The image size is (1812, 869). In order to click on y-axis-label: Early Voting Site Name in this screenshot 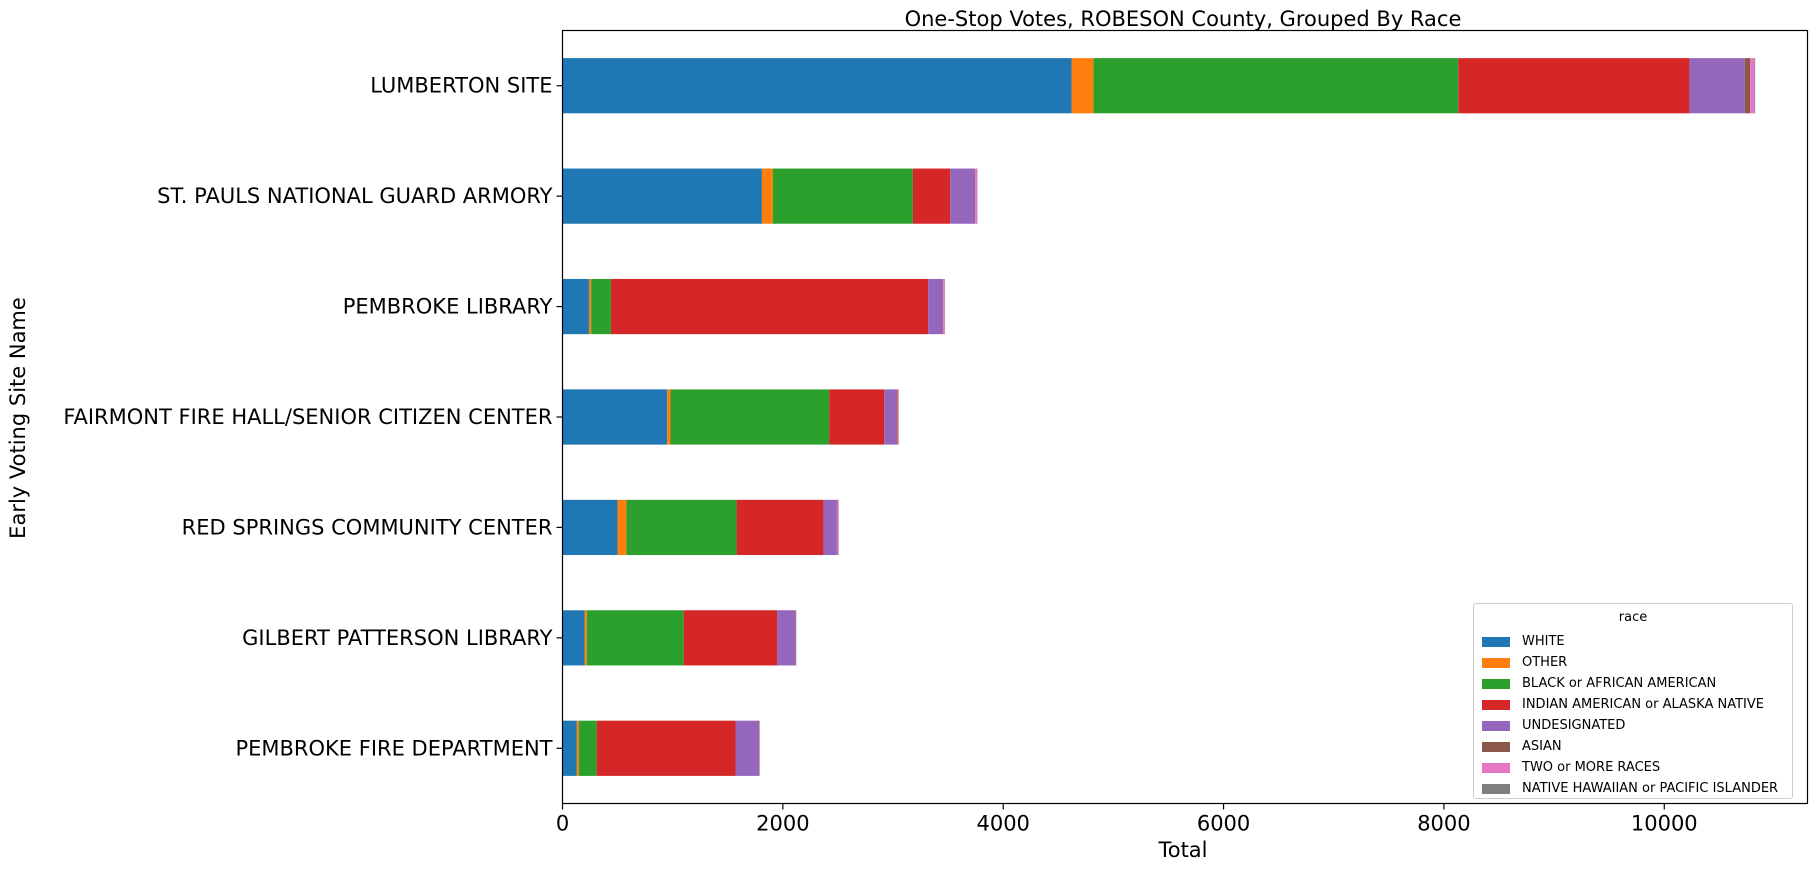, I will do `click(18, 418)`.